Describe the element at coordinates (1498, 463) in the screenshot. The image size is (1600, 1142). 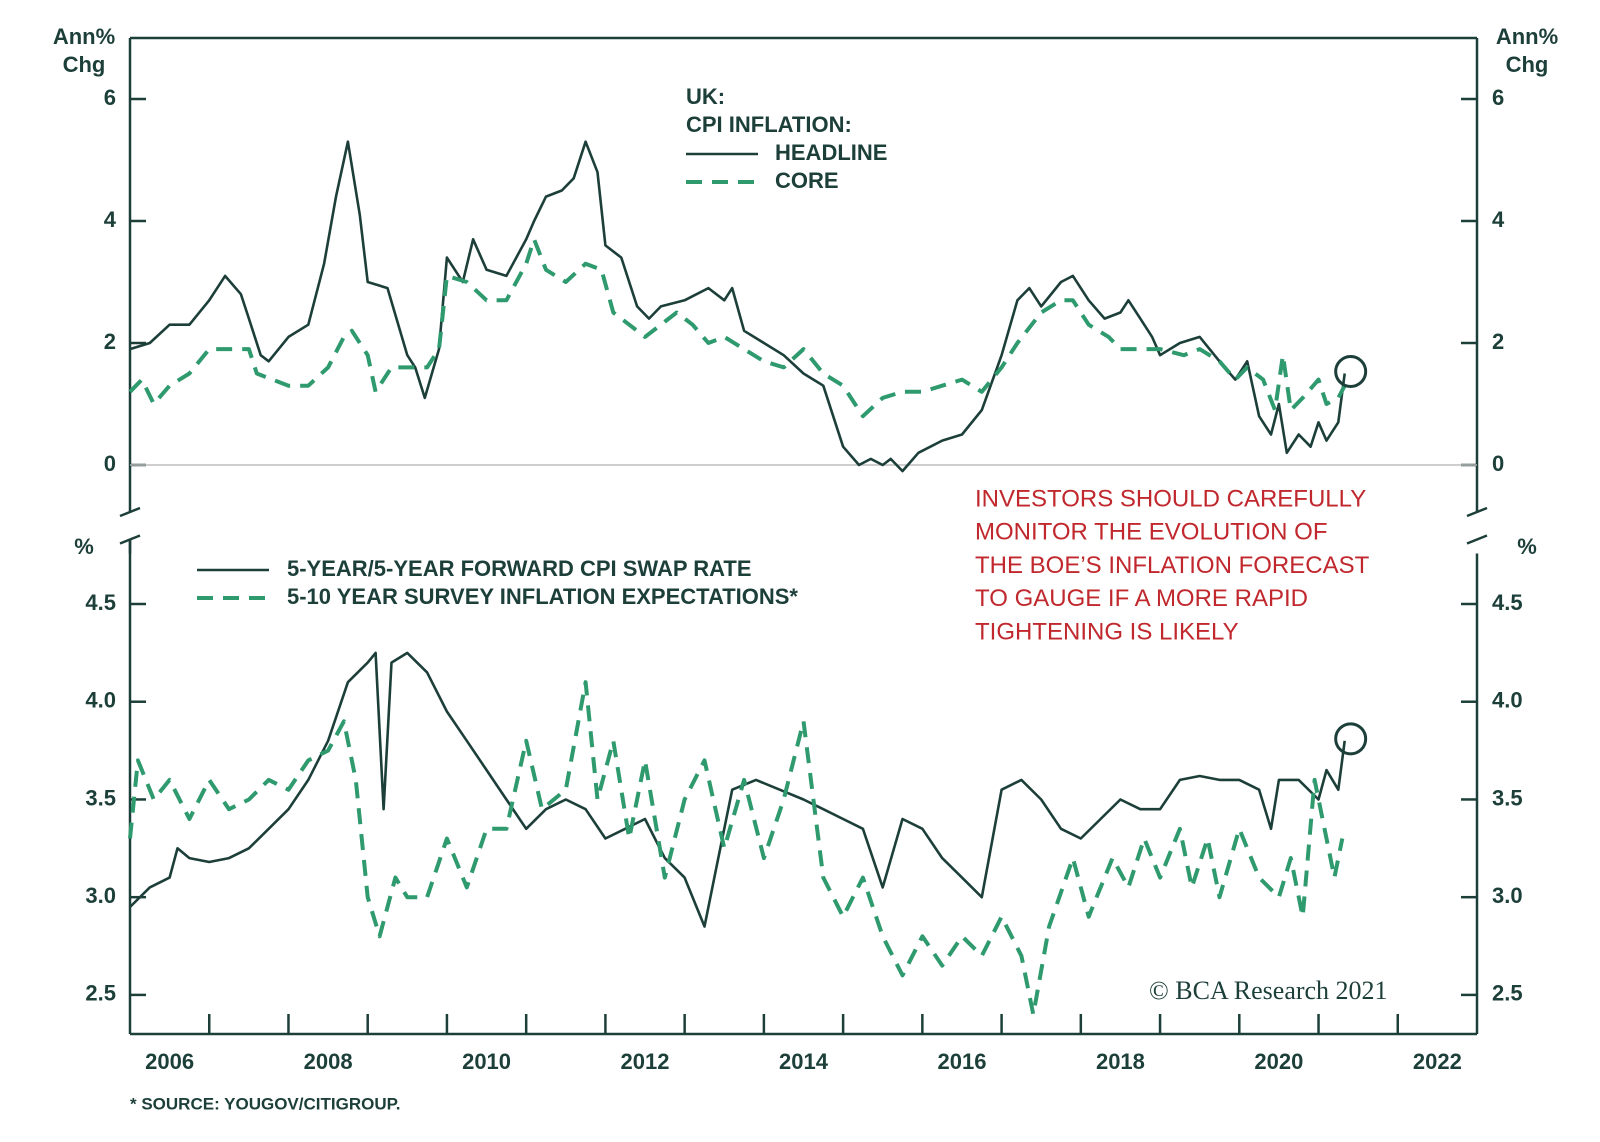
I see `y2-tick-label: 0` at that location.